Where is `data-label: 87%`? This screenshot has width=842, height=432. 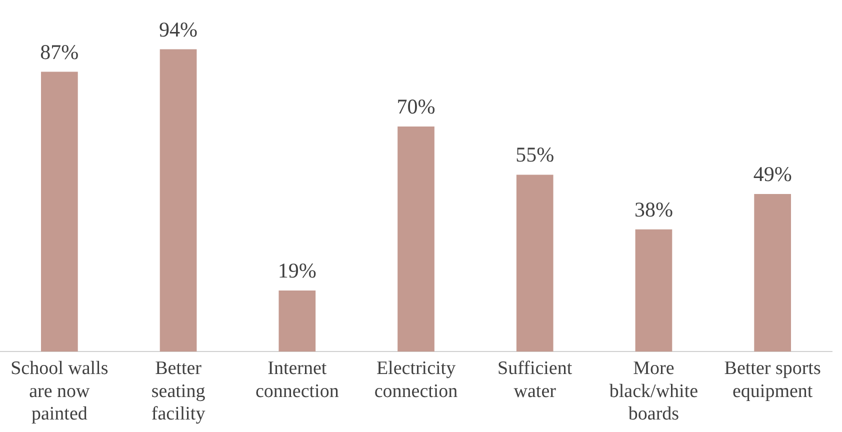
data-label: 87% is located at coordinates (59, 52).